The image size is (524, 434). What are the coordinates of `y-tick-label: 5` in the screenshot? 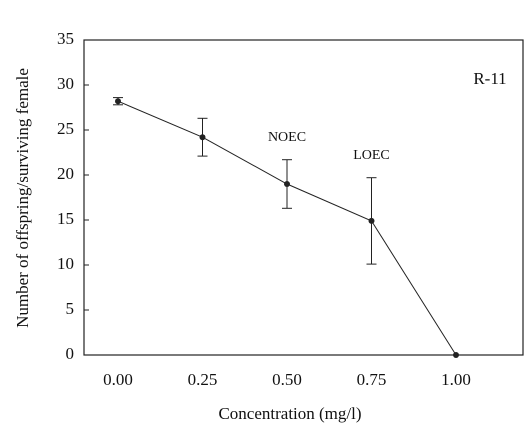 It's located at (70, 308).